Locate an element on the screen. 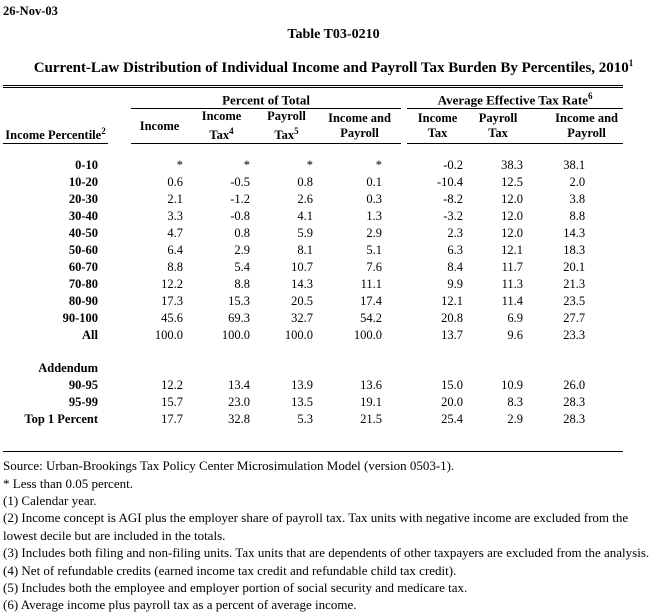 This screenshot has height=614, width=667. group-footnote-marker: 6 is located at coordinates (590, 95).